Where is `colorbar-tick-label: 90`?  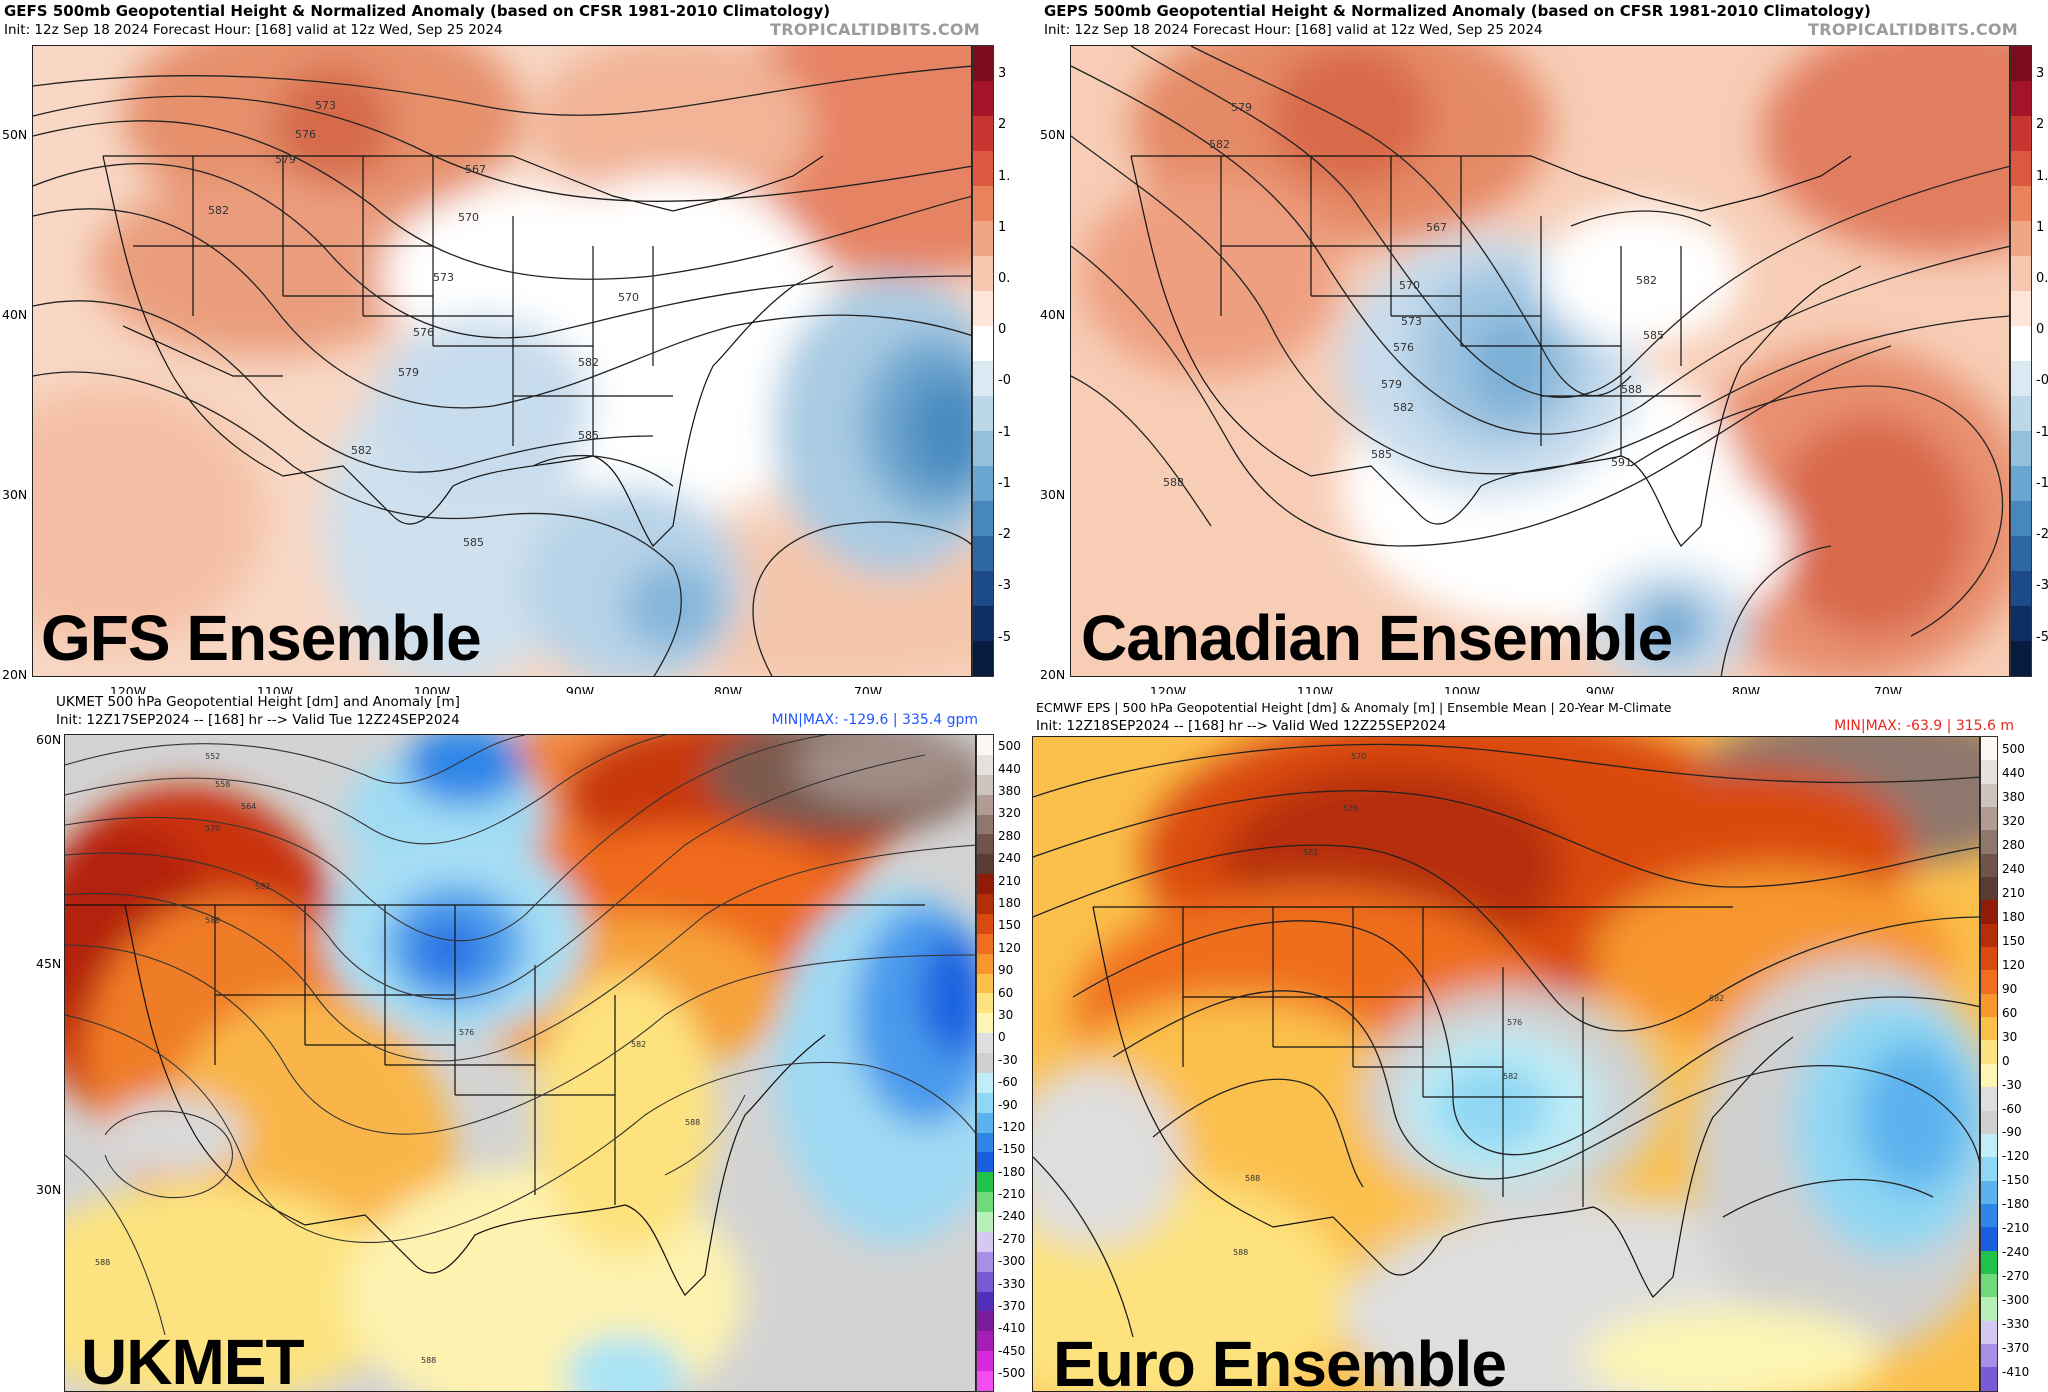
colorbar-tick-label: 90 is located at coordinates (1006, 970).